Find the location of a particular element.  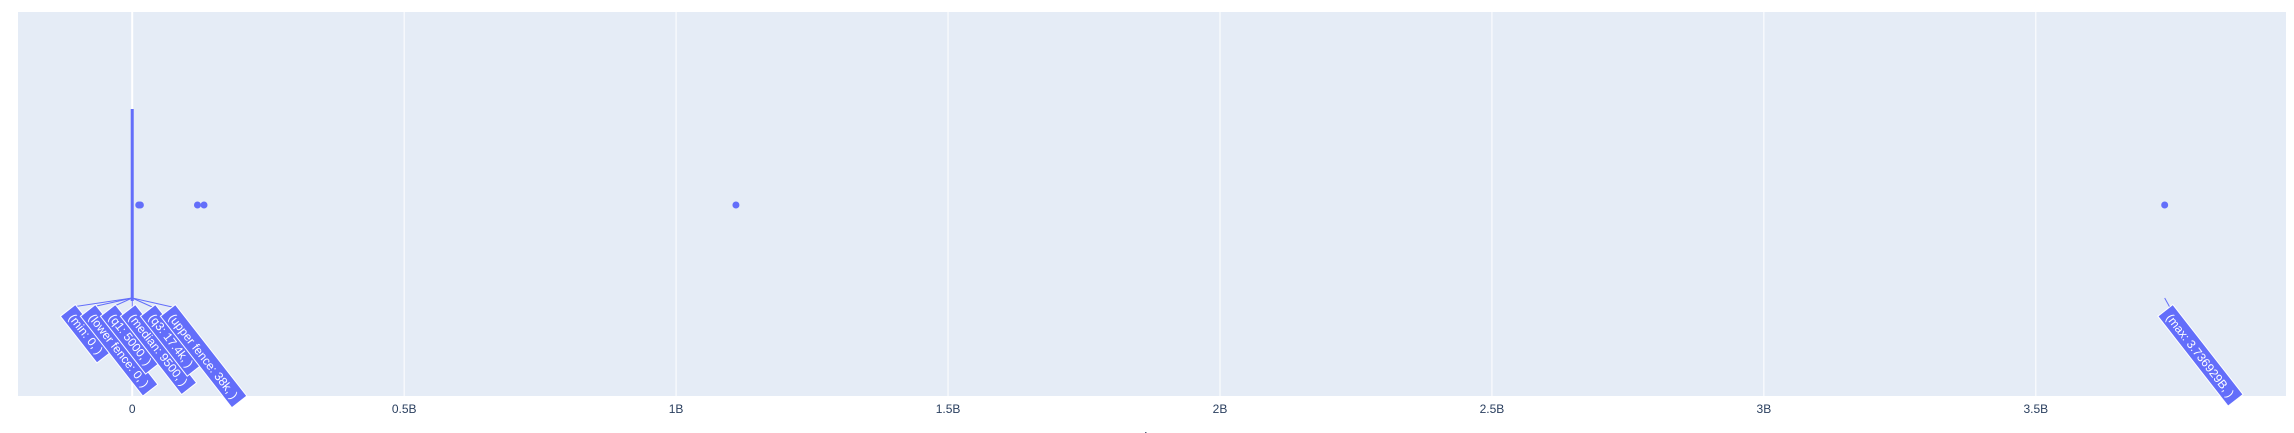

outlier-points is located at coordinates (1152, 205).